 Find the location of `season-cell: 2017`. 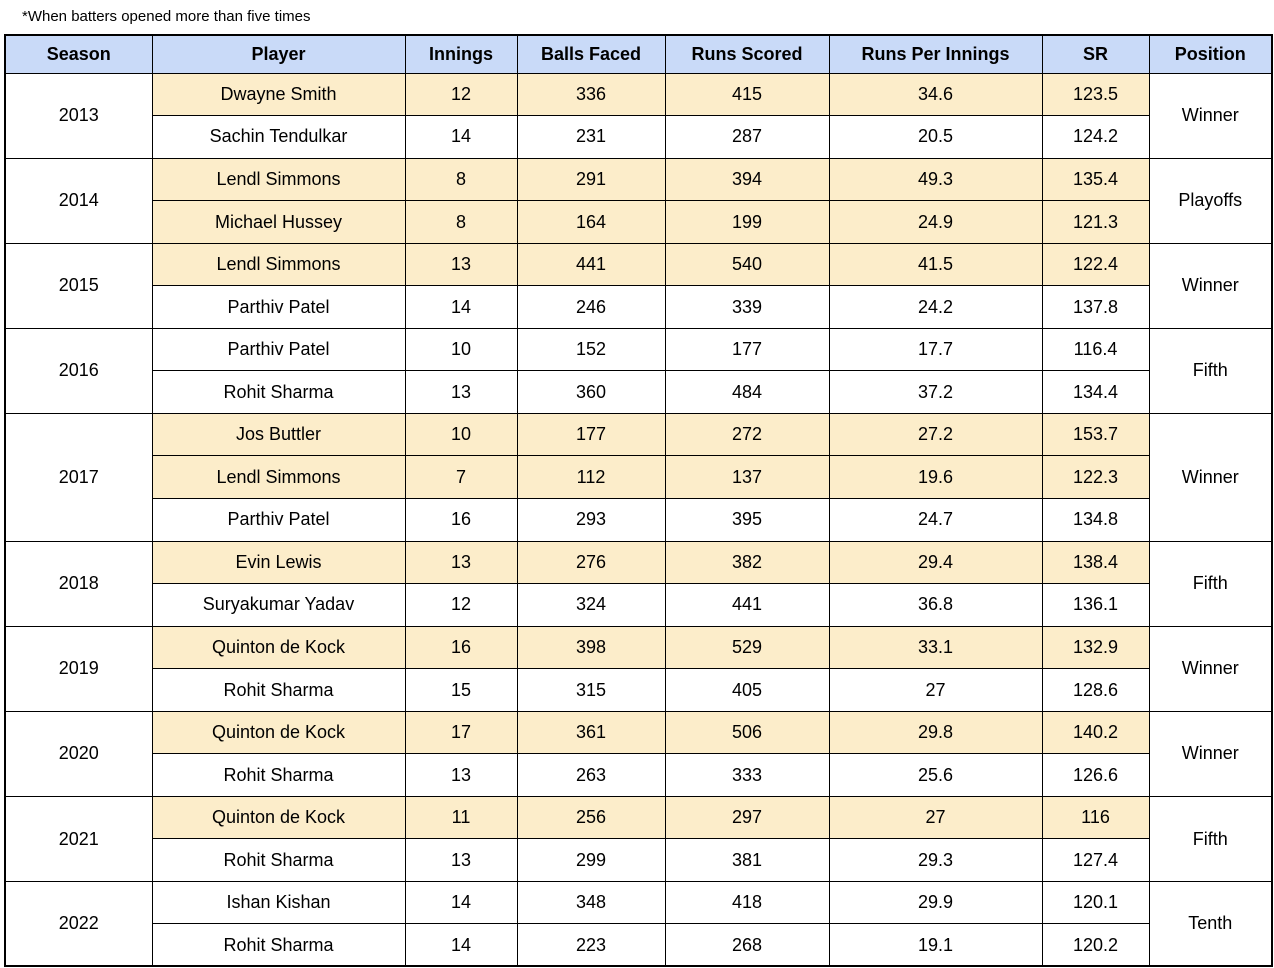

season-cell: 2017 is located at coordinates (78, 477).